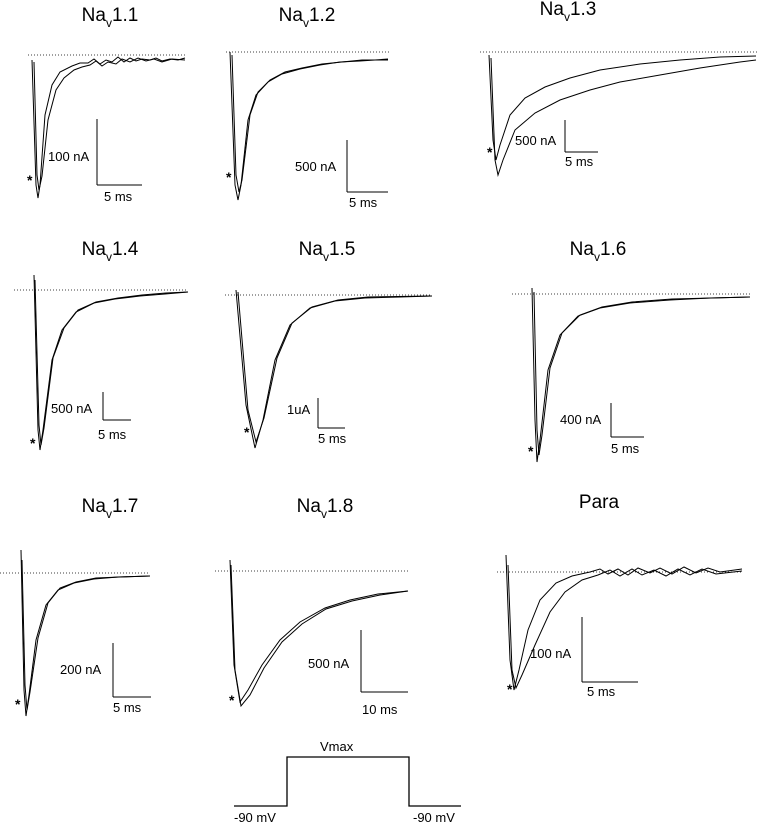  I want to click on voltage-protocol-step, so click(347, 781).